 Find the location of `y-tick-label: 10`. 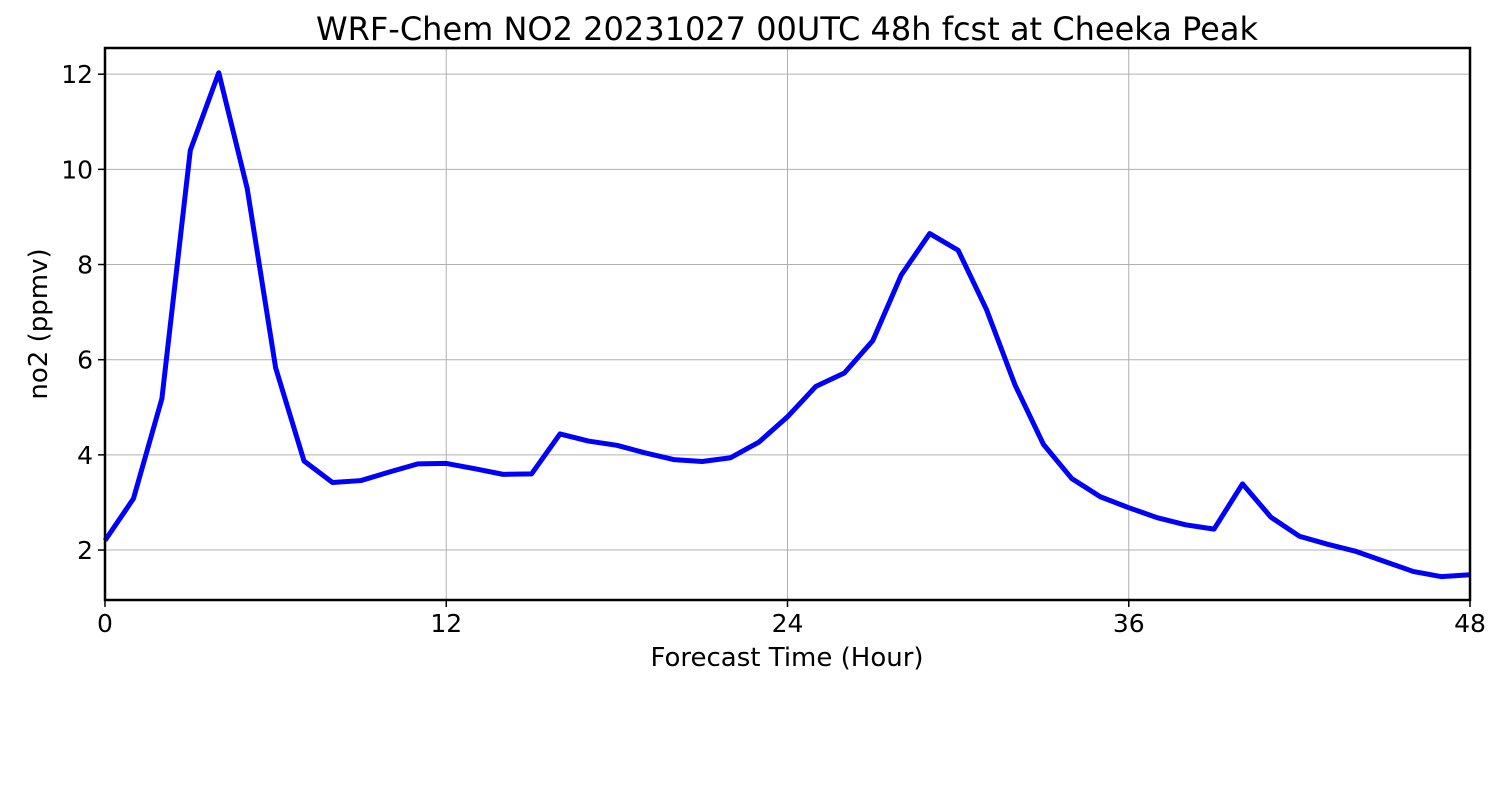

y-tick-label: 10 is located at coordinates (77, 169).